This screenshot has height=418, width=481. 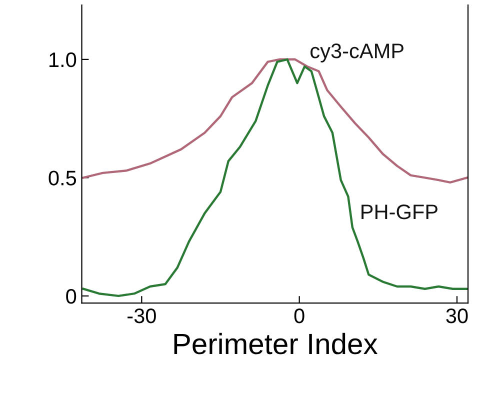 What do you see at coordinates (62, 178) in the screenshot?
I see `y-tick-label: 0.5` at bounding box center [62, 178].